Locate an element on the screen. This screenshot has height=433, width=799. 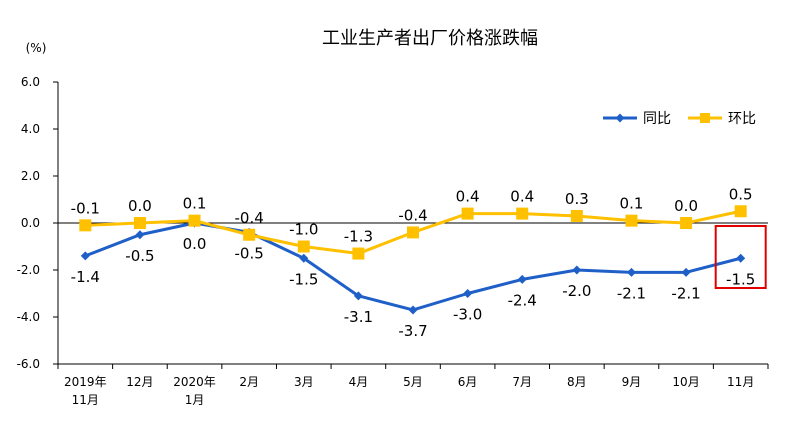
x-tick-label: 9月 is located at coordinates (632, 382).